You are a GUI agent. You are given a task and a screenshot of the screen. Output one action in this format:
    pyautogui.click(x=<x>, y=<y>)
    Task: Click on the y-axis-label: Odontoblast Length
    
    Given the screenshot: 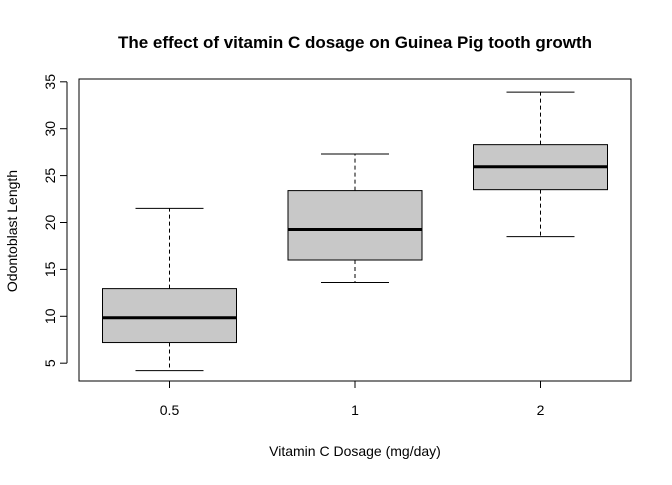 What is the action you would take?
    pyautogui.click(x=12, y=231)
    